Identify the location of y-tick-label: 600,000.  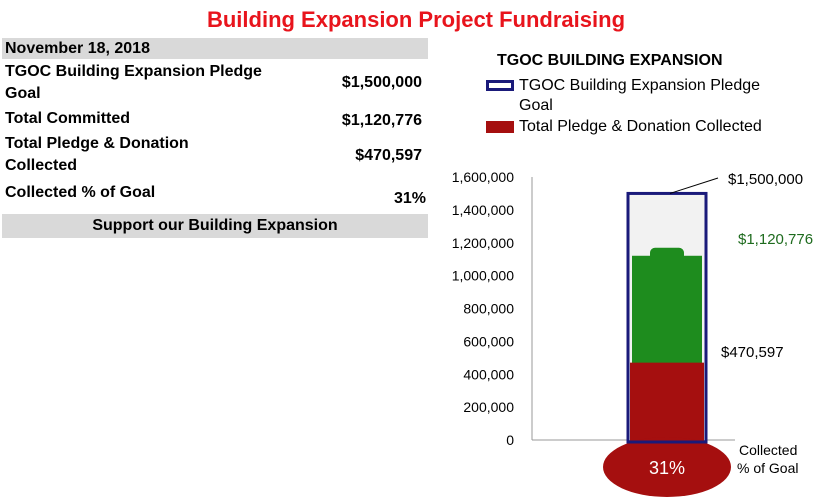
(488, 341).